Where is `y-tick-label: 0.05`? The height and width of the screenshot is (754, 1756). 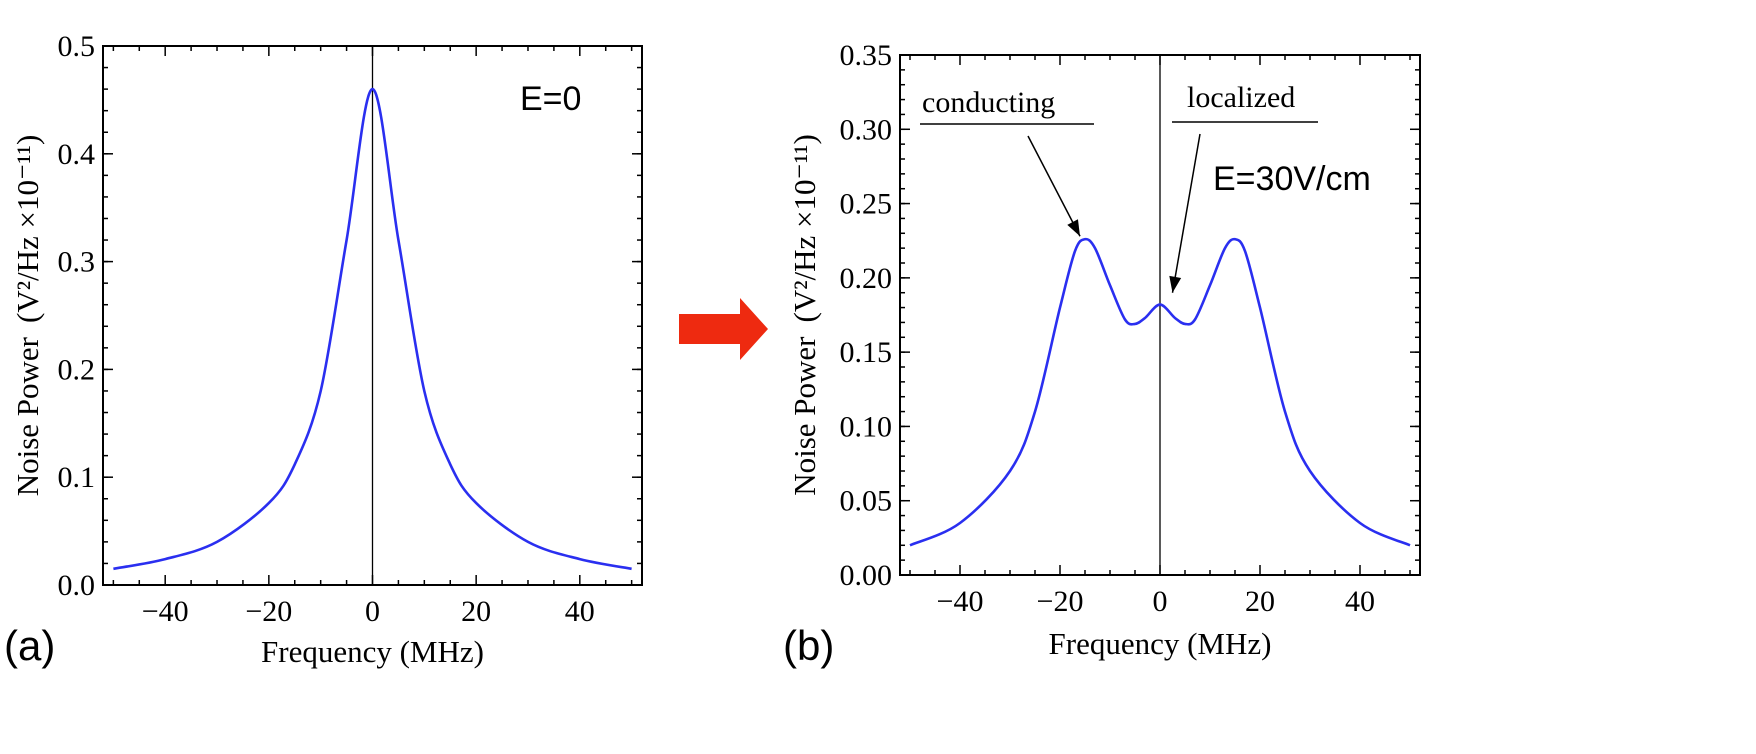 y-tick-label: 0.05 is located at coordinates (866, 501).